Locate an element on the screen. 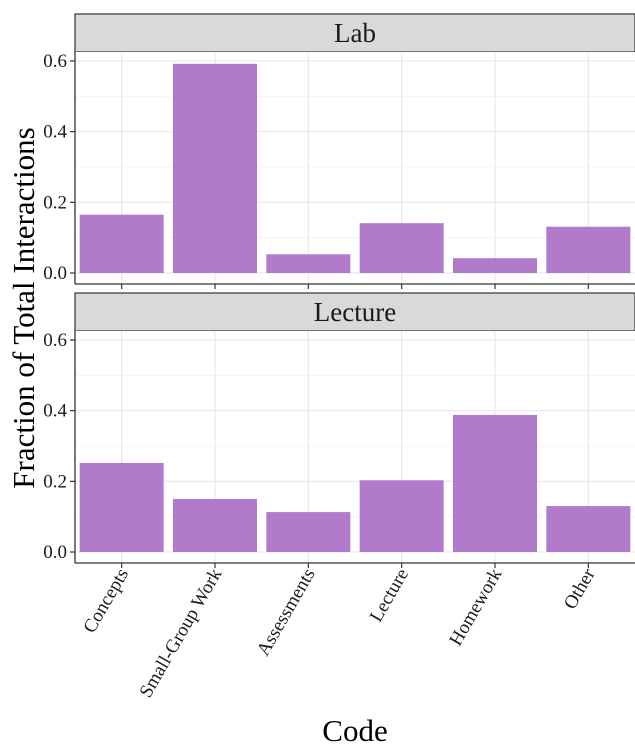 This screenshot has width=635, height=747. x-tick-label: Other is located at coordinates (580, 588).